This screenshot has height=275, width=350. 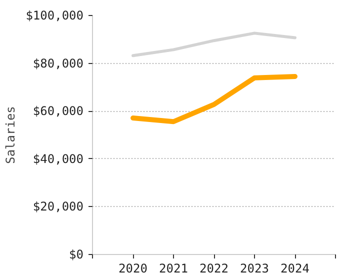 What do you see at coordinates (58, 63) in the screenshot?
I see `y-tick-label: $80,000` at bounding box center [58, 63].